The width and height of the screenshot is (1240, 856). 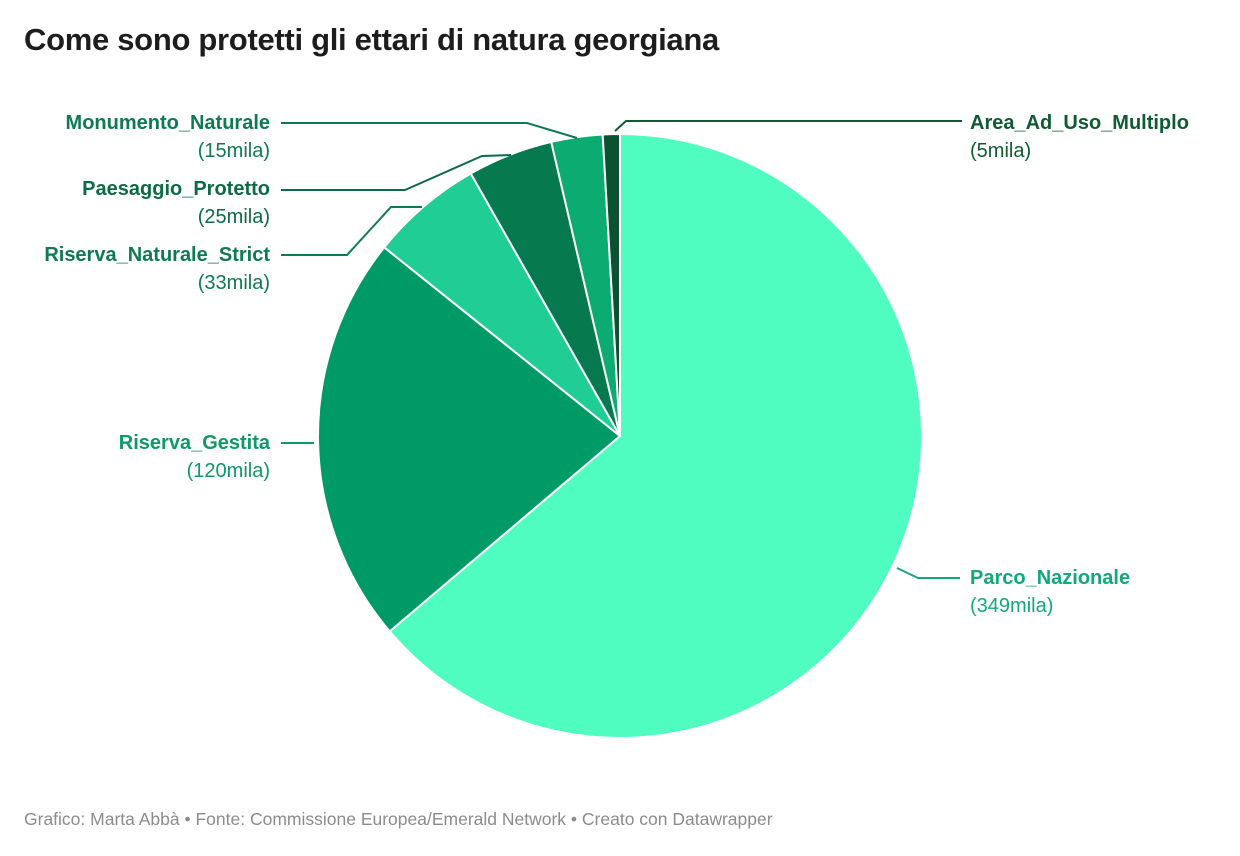 I want to click on slice-label: Riserva_Naturale_Strict, so click(x=157, y=255).